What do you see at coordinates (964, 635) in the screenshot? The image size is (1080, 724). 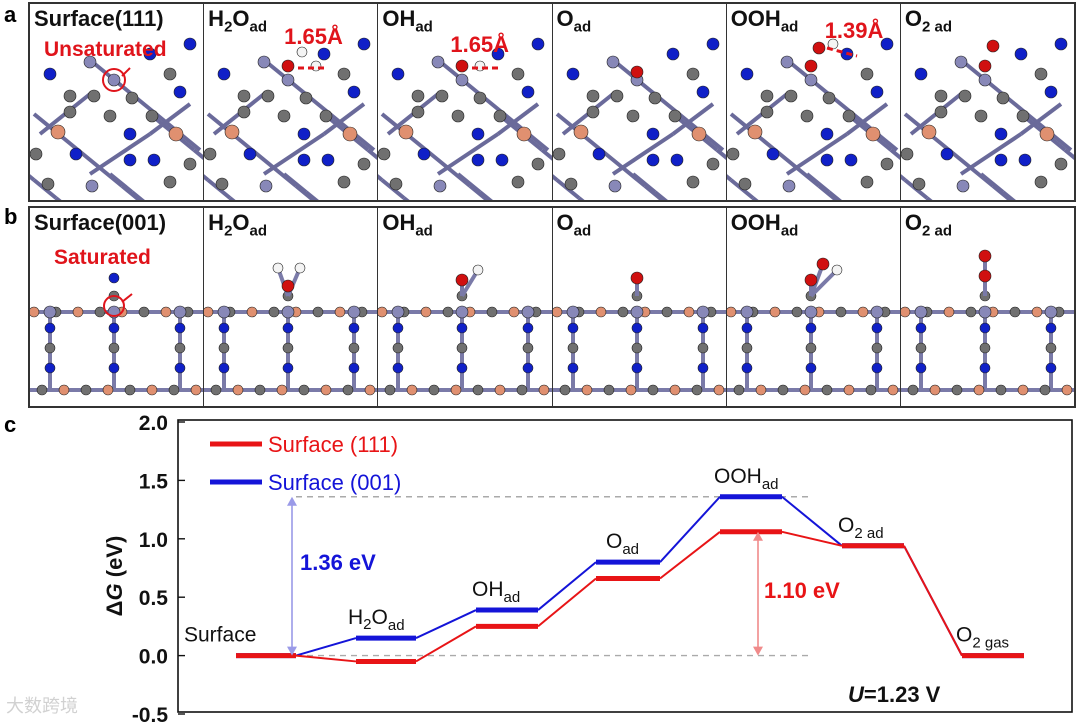 I see `step-label-main: O` at bounding box center [964, 635].